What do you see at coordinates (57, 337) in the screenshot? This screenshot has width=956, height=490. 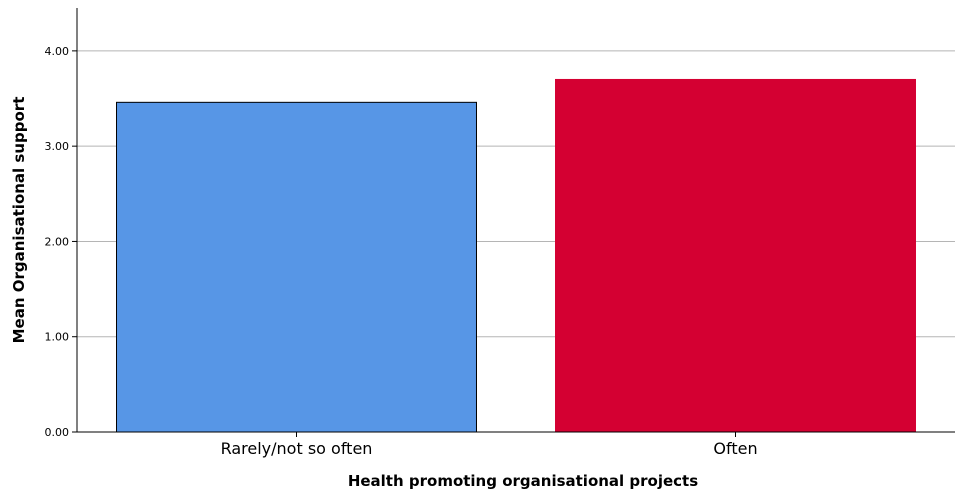 I see `y-tick-label: 1.00` at bounding box center [57, 337].